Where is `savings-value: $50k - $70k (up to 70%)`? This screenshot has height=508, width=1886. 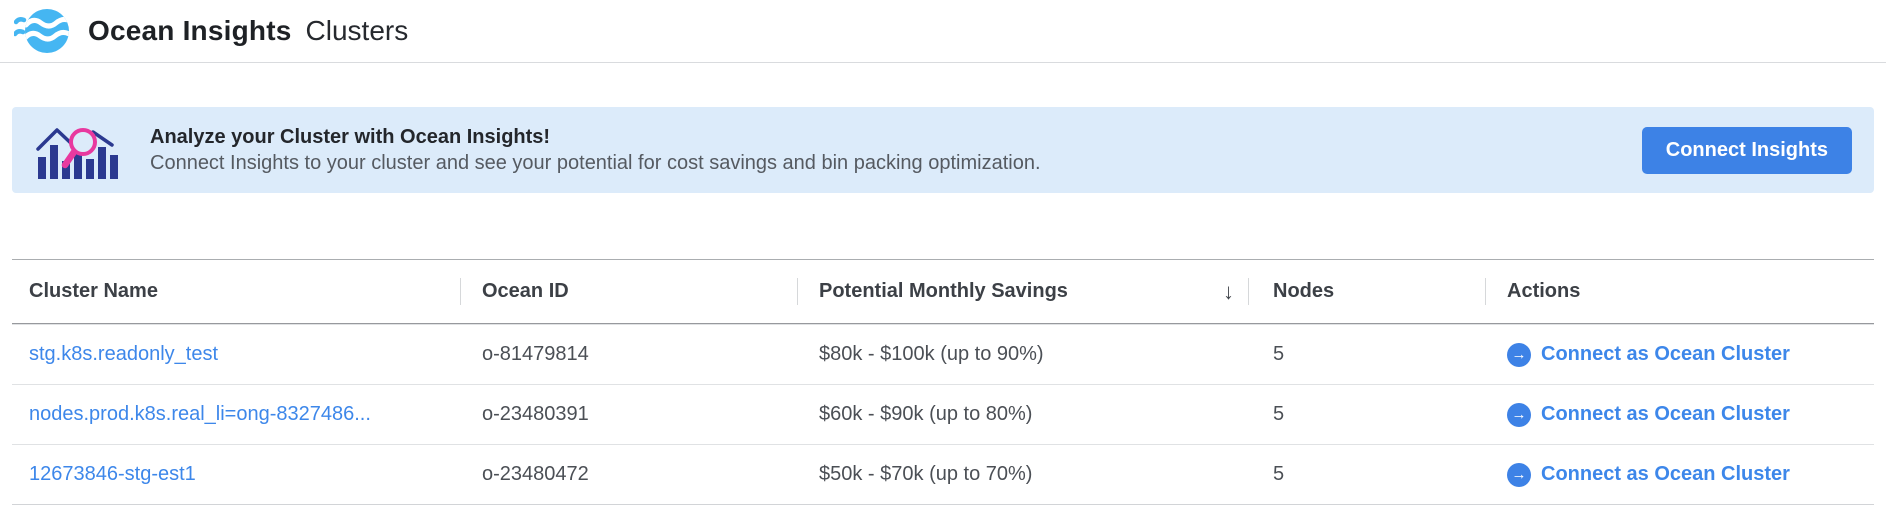
savings-value: $50k - $70k (up to 70%) is located at coordinates (926, 474).